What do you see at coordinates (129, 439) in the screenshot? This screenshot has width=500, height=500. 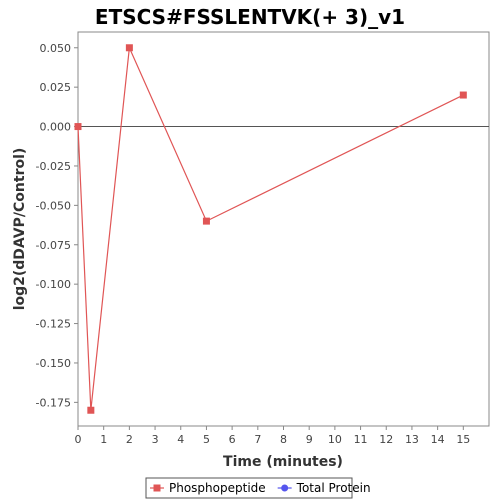 I see `x-tick-label: 2` at bounding box center [129, 439].